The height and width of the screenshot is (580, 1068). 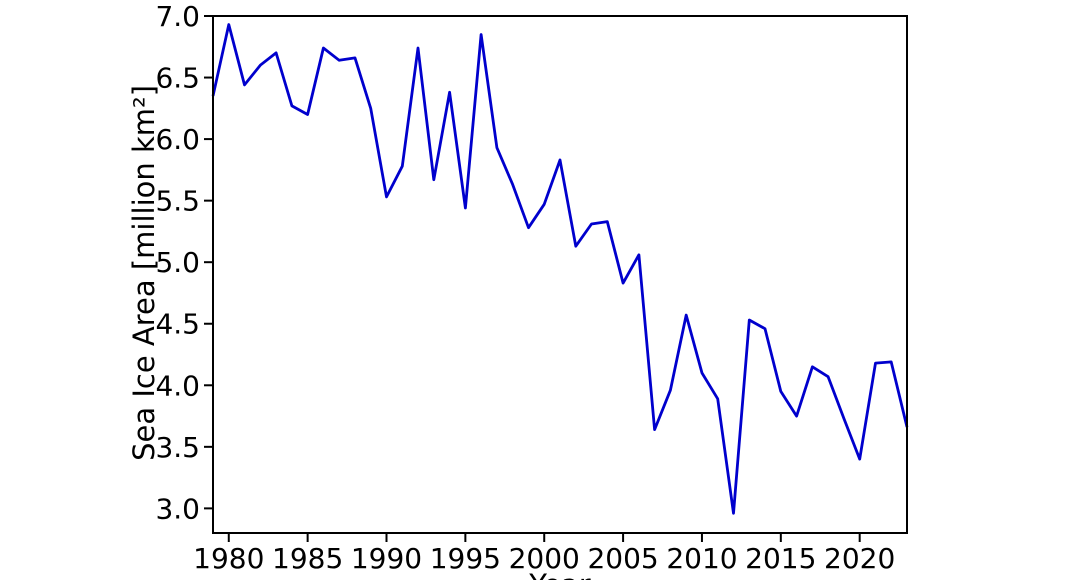 What do you see at coordinates (177, 262) in the screenshot?
I see `y-tick-label-5.0: 5.0` at bounding box center [177, 262].